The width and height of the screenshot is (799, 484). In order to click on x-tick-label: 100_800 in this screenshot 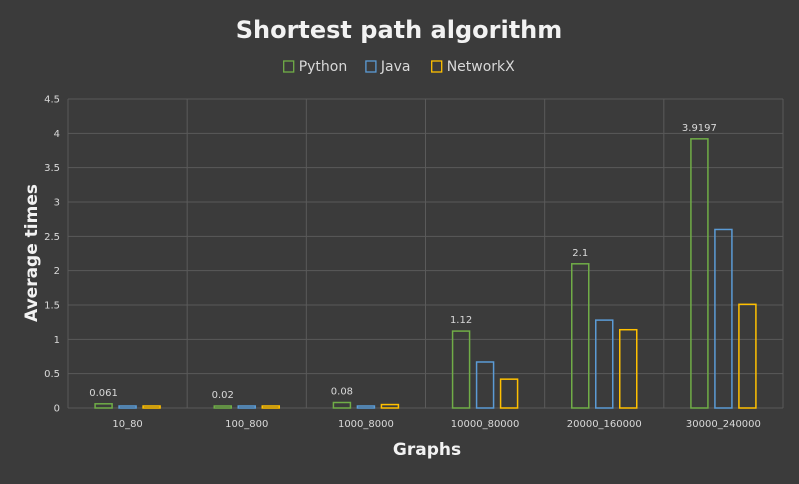, I will do `click(246, 424)`.